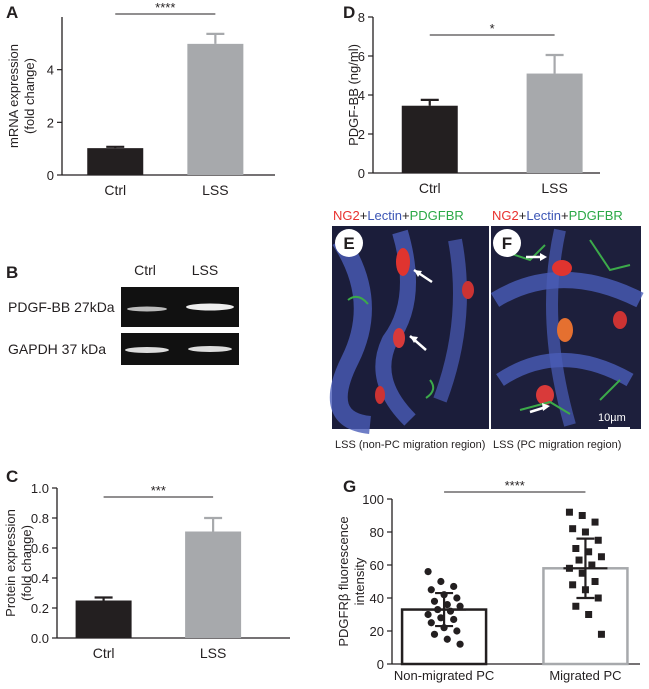 The image size is (649, 689). What do you see at coordinates (348, 243) in the screenshot?
I see `panel-label: E` at bounding box center [348, 243].